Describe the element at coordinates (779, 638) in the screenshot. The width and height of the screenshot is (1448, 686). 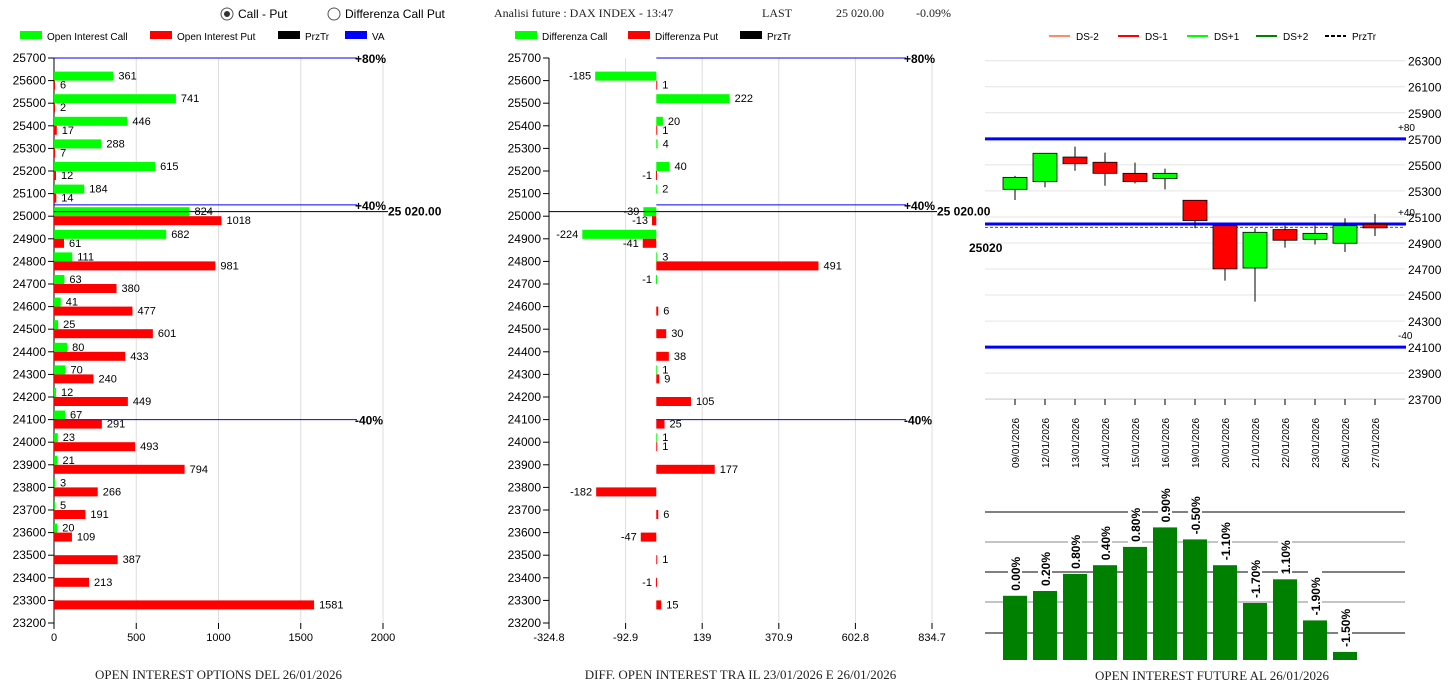
I see `x-tick-label: 370.9` at that location.